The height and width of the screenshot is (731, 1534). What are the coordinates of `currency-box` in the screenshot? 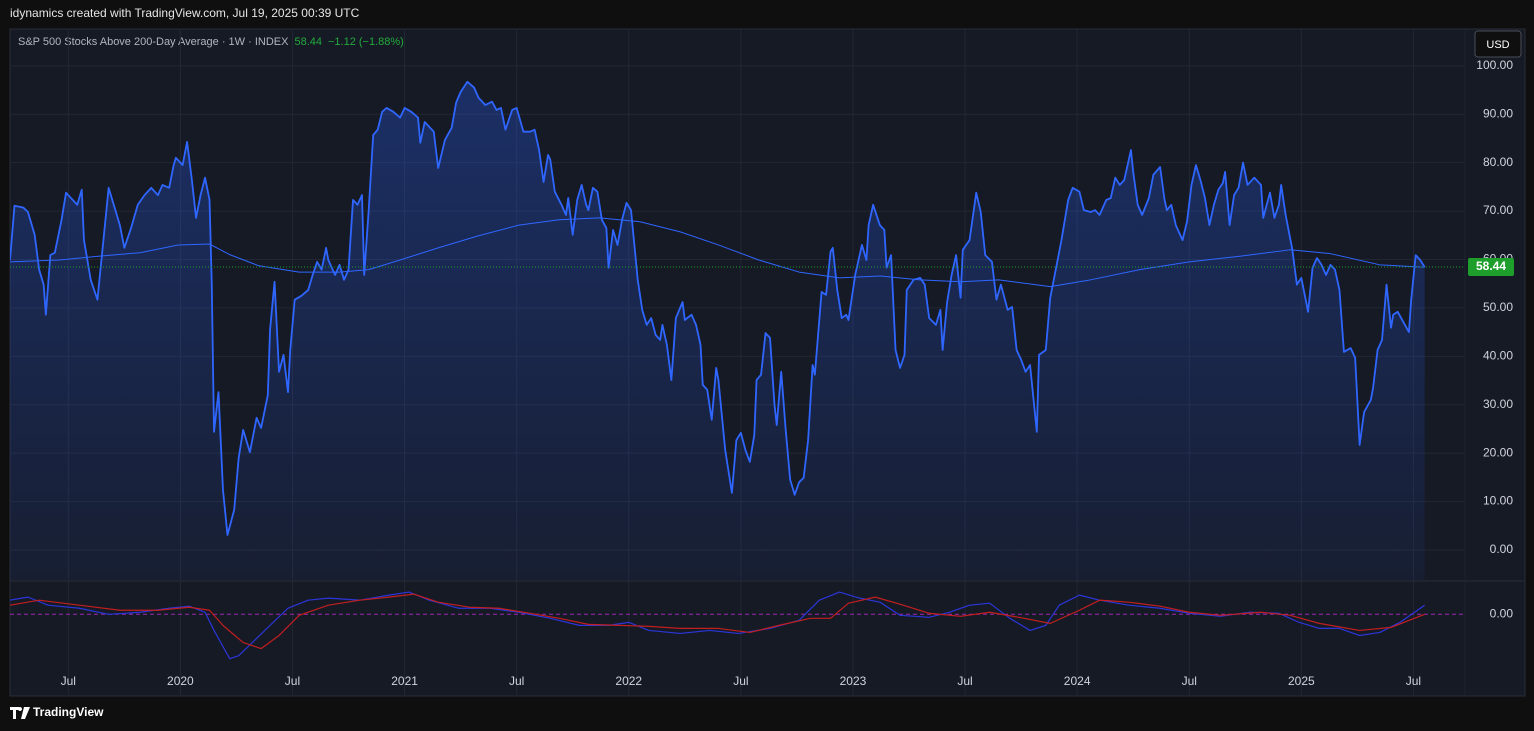 It's located at (1498, 44).